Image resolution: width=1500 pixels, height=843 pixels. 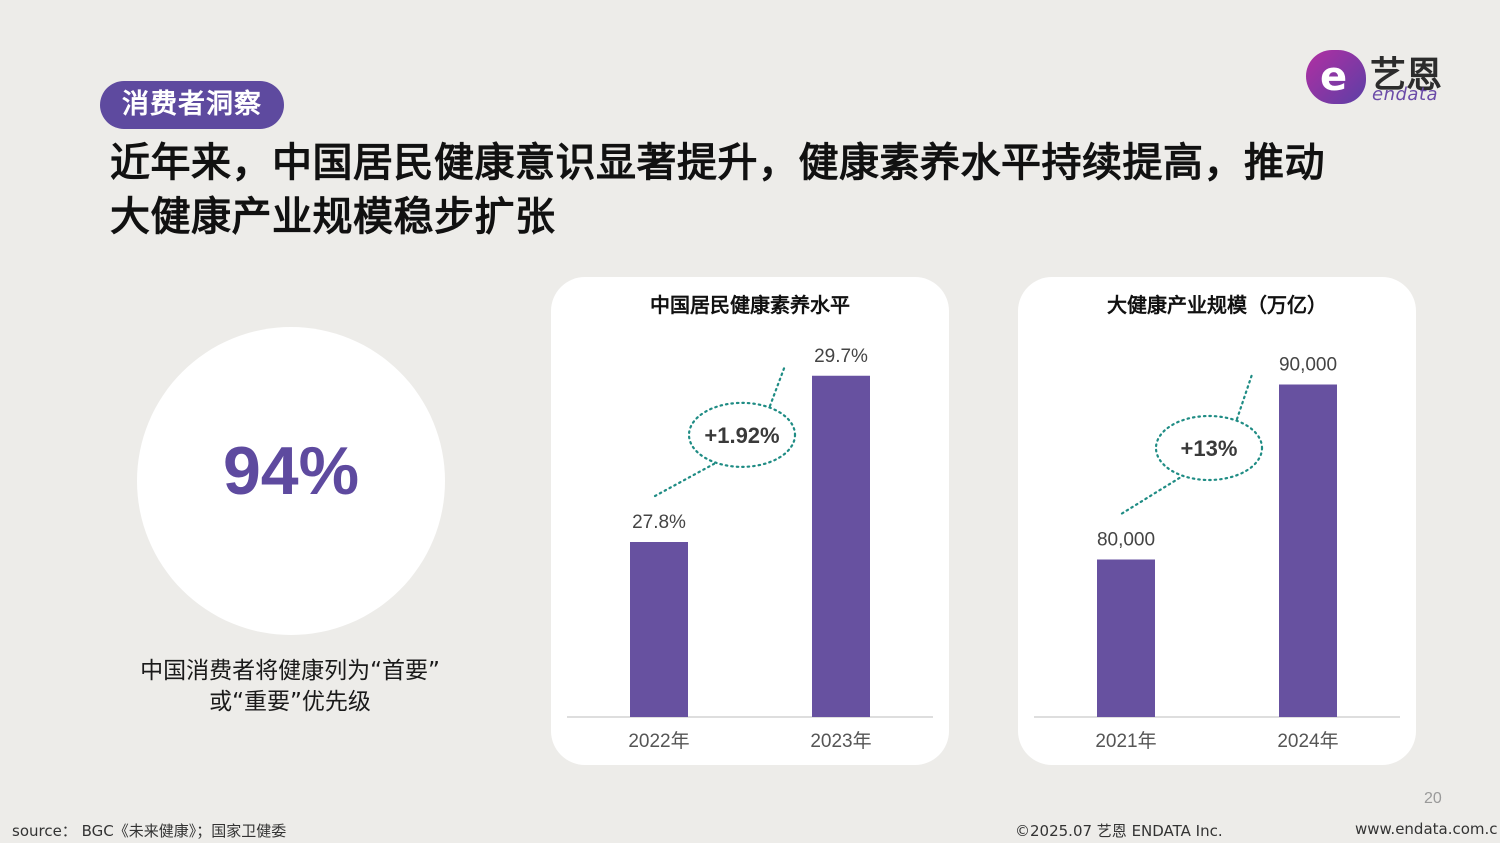 What do you see at coordinates (1308, 365) in the screenshot?
I see `bar-value-label: 90,000` at bounding box center [1308, 365].